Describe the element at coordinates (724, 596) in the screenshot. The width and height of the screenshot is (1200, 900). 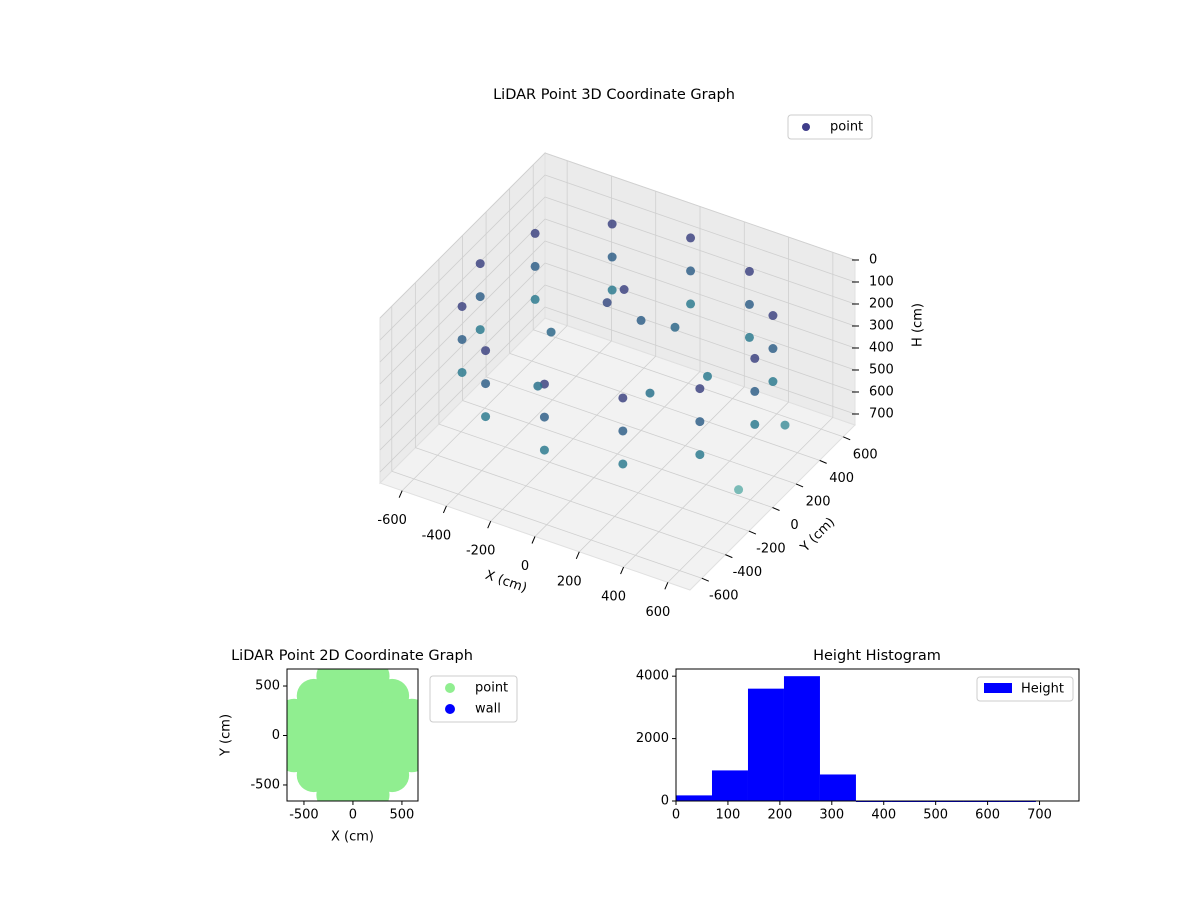
I see `y-tick-label: -600` at that location.